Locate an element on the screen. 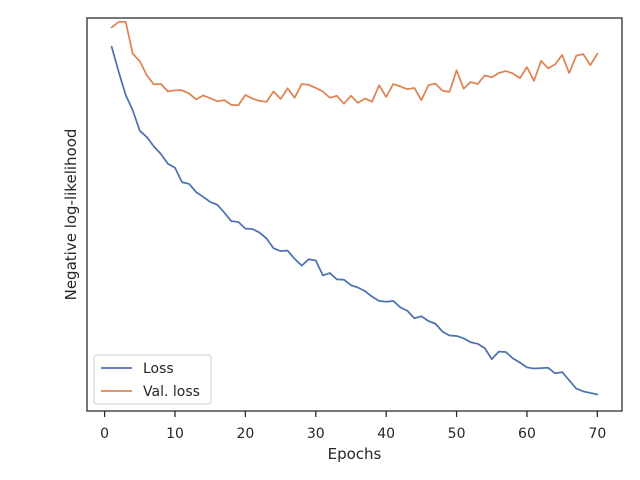  x-tick-label: 30 is located at coordinates (316, 434).